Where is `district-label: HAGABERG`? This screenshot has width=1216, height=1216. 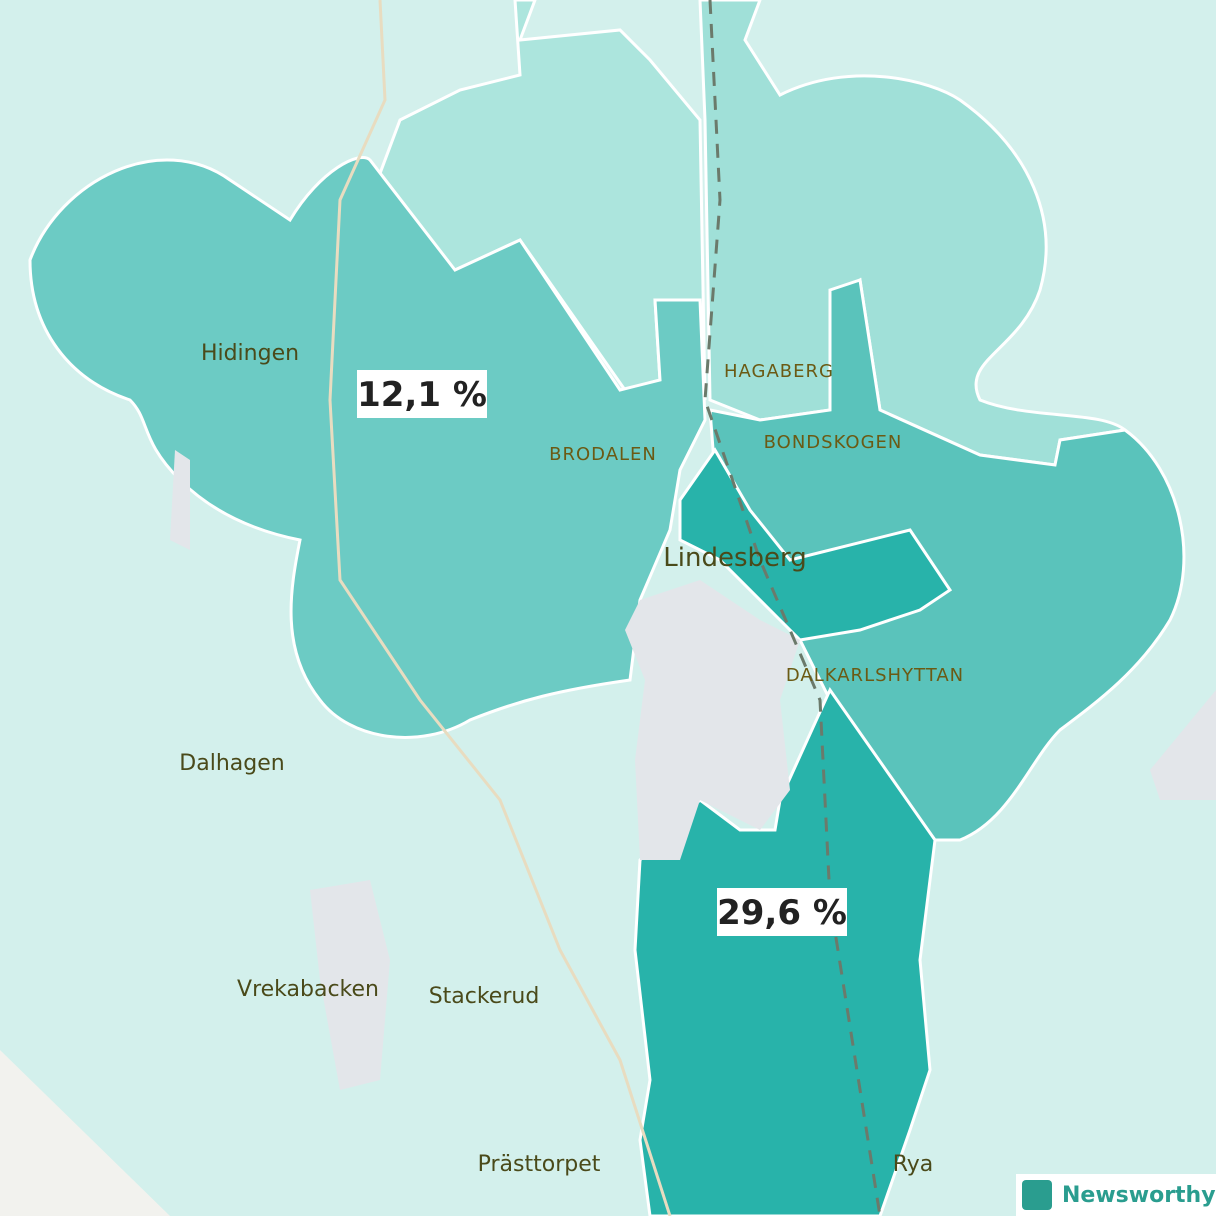 district-label: HAGABERG is located at coordinates (779, 371).